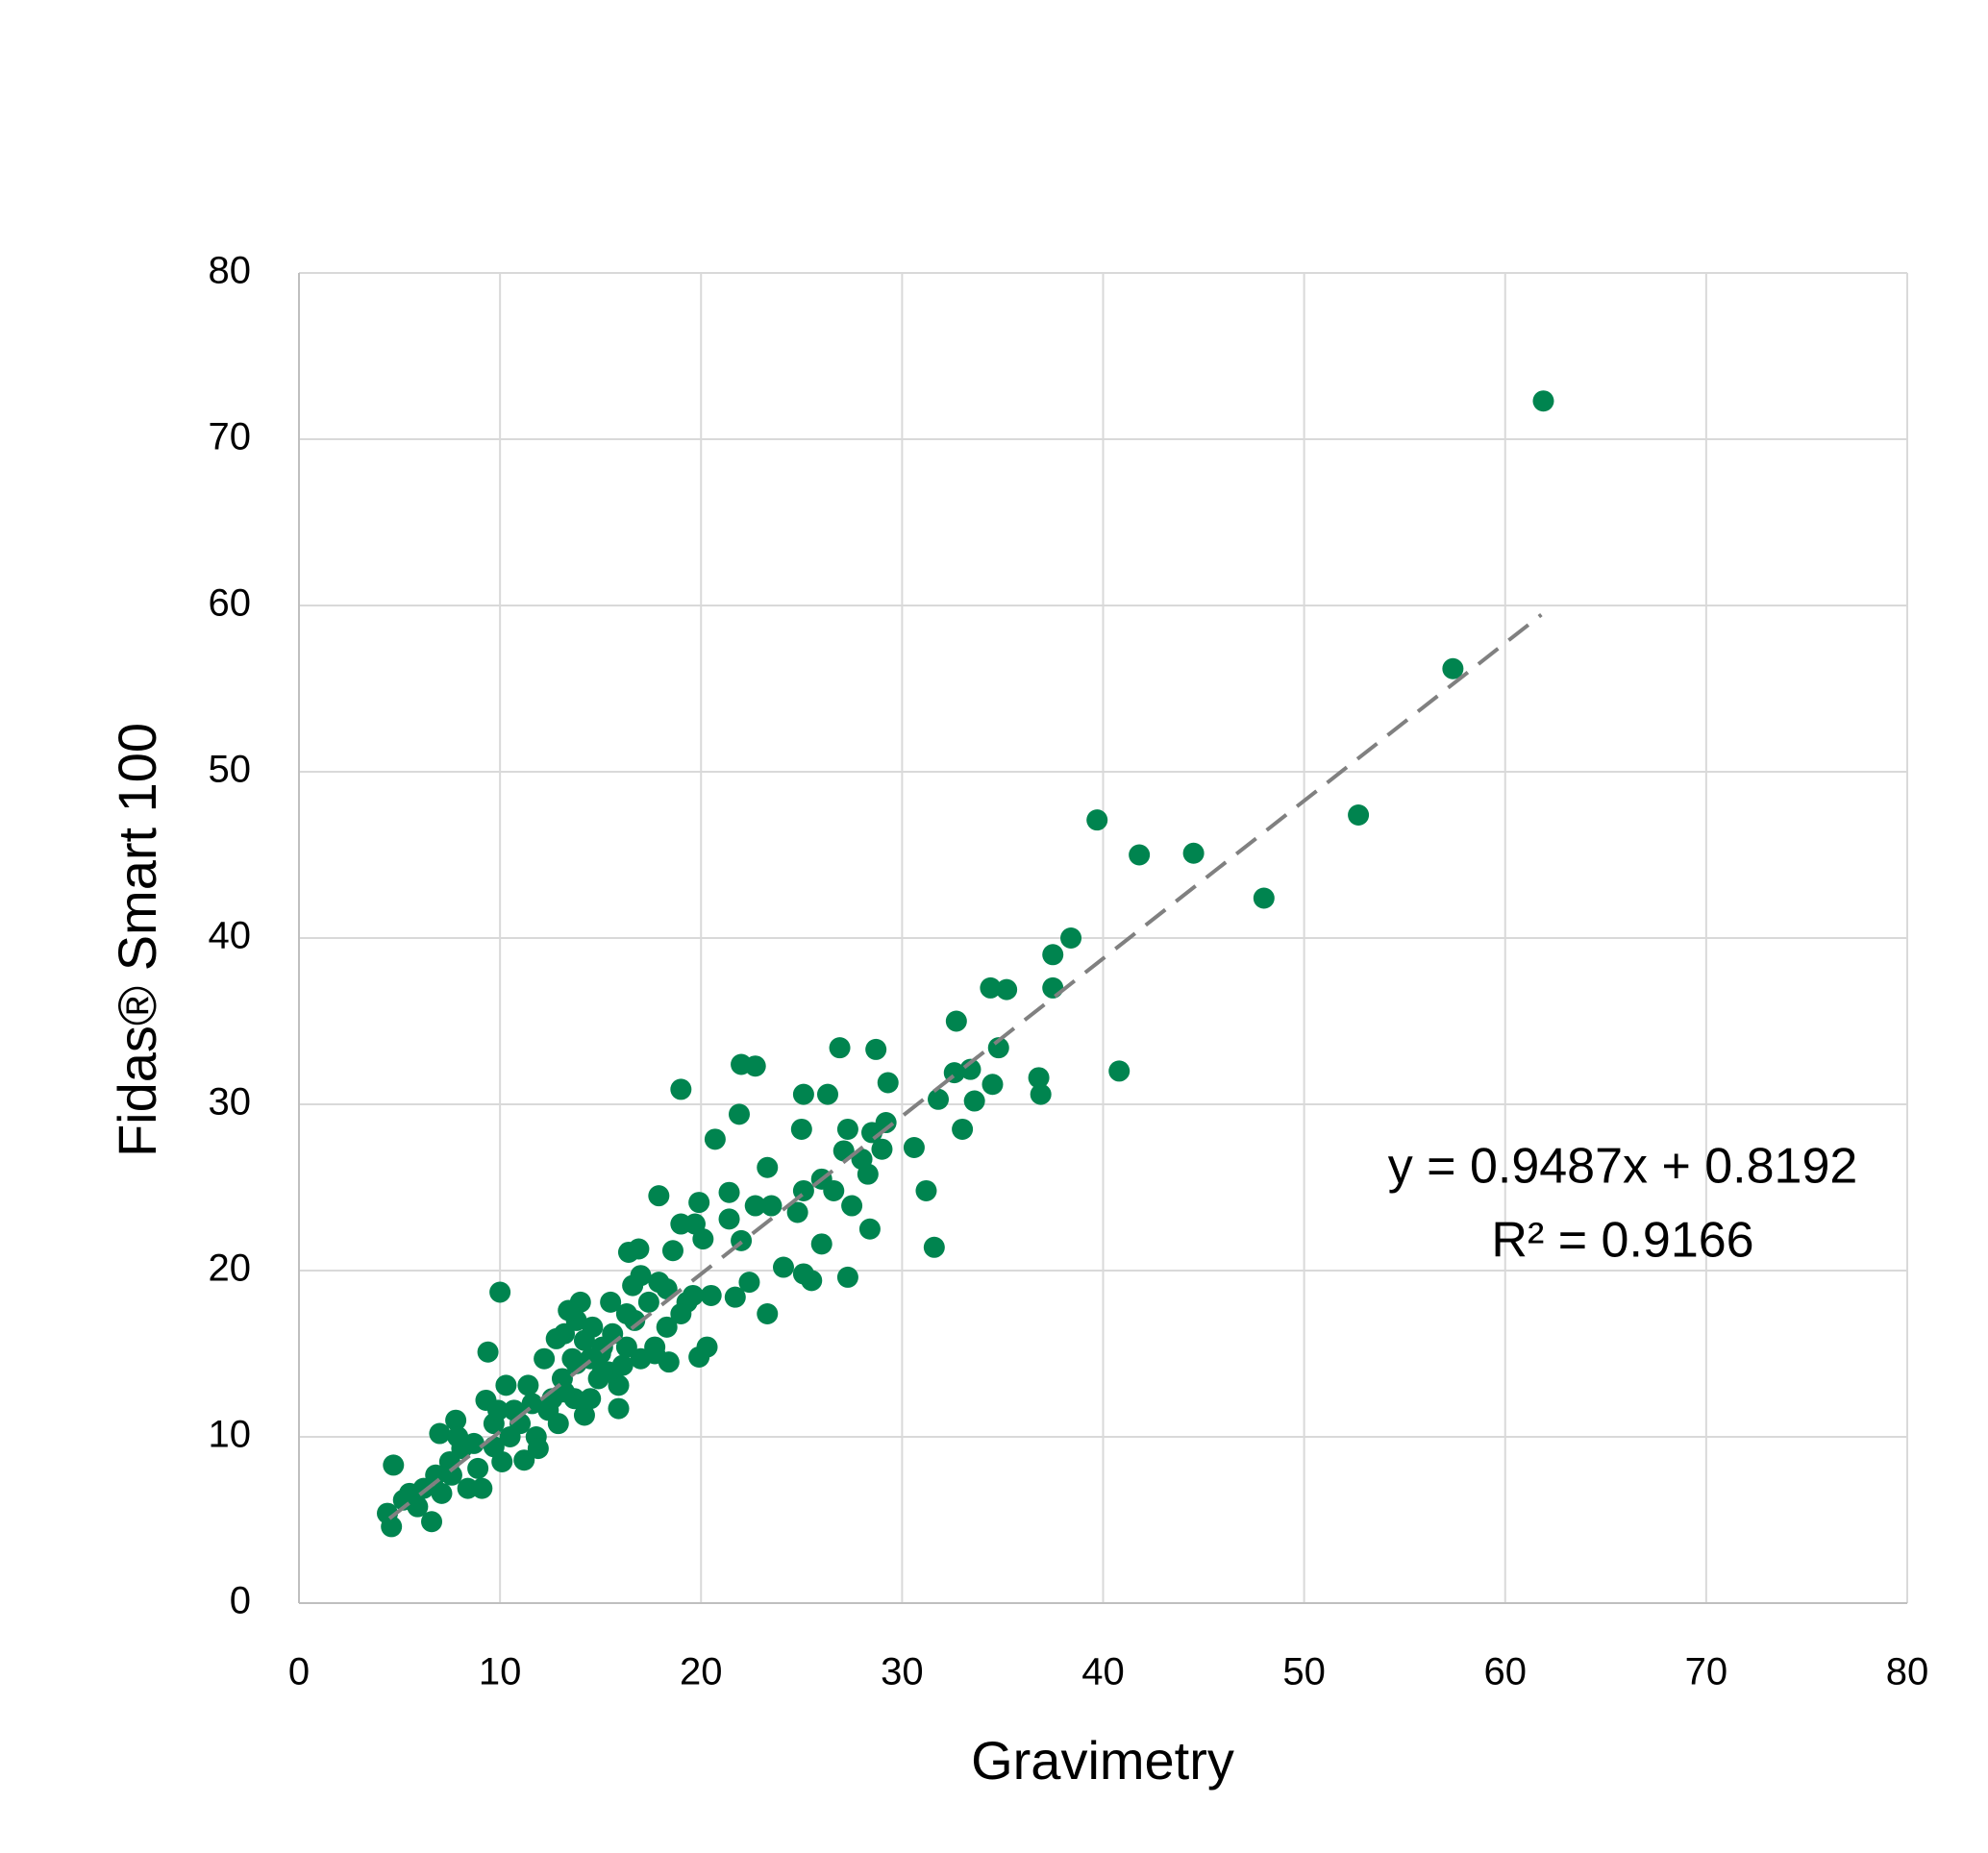  What do you see at coordinates (1623, 1167) in the screenshot?
I see `annotation: y = 0.9487x + 0.8192` at bounding box center [1623, 1167].